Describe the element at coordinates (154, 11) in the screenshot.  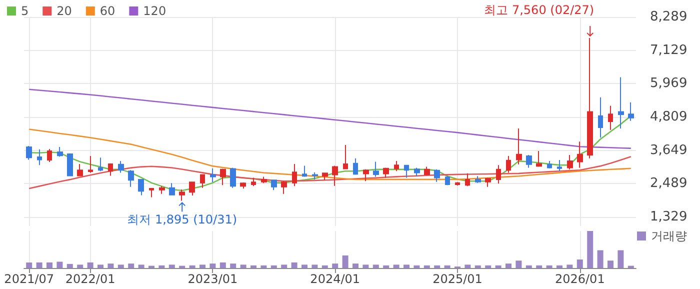
I see `legend-label: 120` at that location.